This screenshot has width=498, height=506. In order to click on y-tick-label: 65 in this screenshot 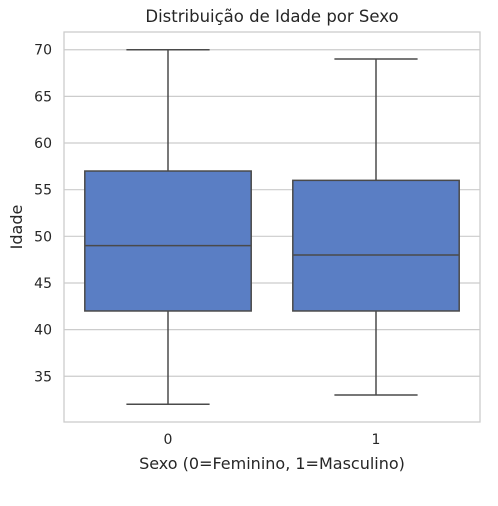, I will do `click(43, 97)`.